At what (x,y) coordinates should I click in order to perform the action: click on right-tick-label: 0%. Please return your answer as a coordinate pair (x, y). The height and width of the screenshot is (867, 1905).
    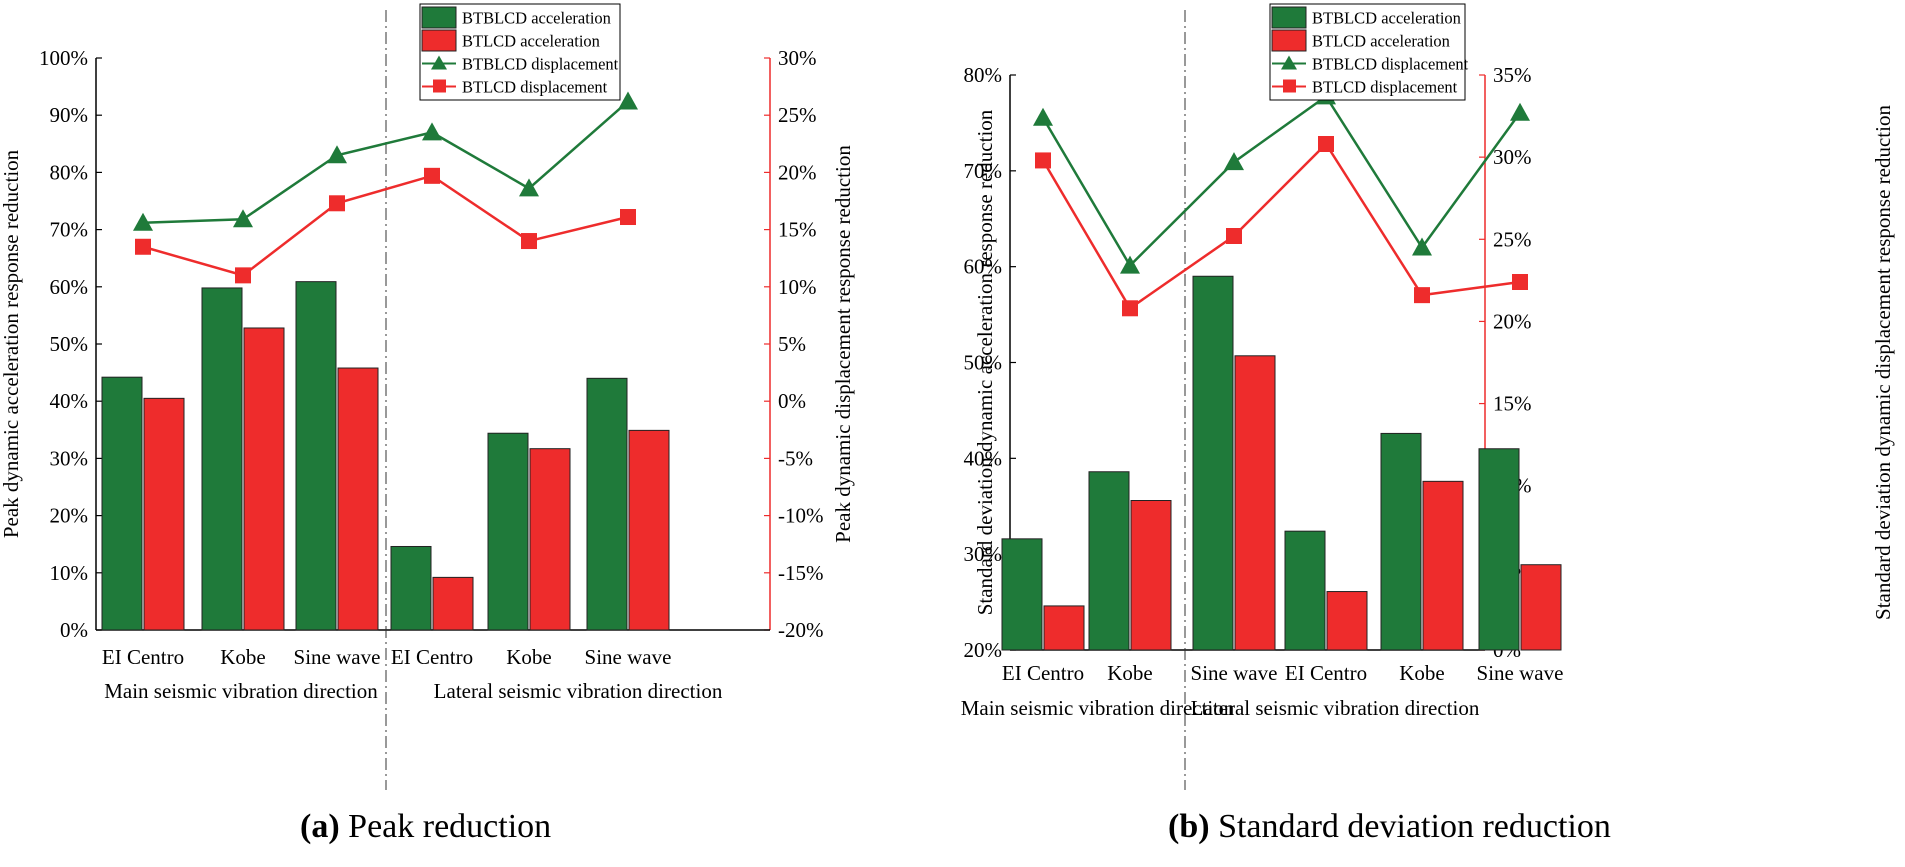
    Looking at the image, I should click on (792, 401).